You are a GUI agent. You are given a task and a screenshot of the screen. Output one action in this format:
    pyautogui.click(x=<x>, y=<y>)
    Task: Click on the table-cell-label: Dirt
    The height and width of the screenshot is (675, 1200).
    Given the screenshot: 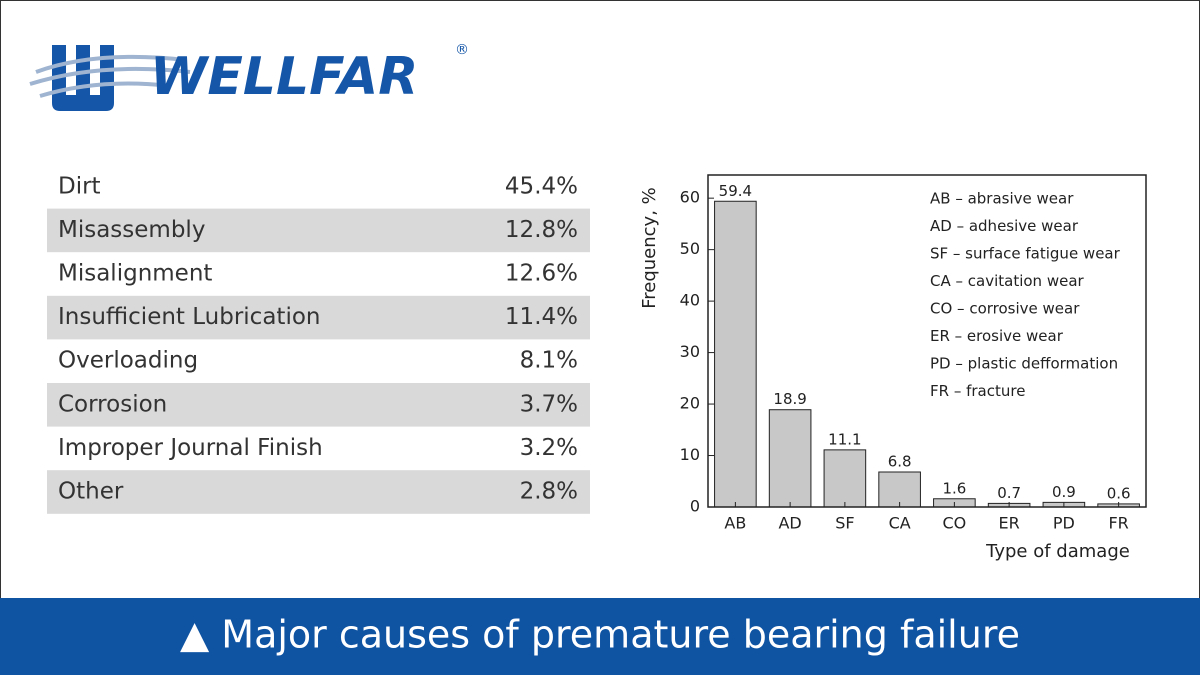 What is the action you would take?
    pyautogui.click(x=79, y=186)
    